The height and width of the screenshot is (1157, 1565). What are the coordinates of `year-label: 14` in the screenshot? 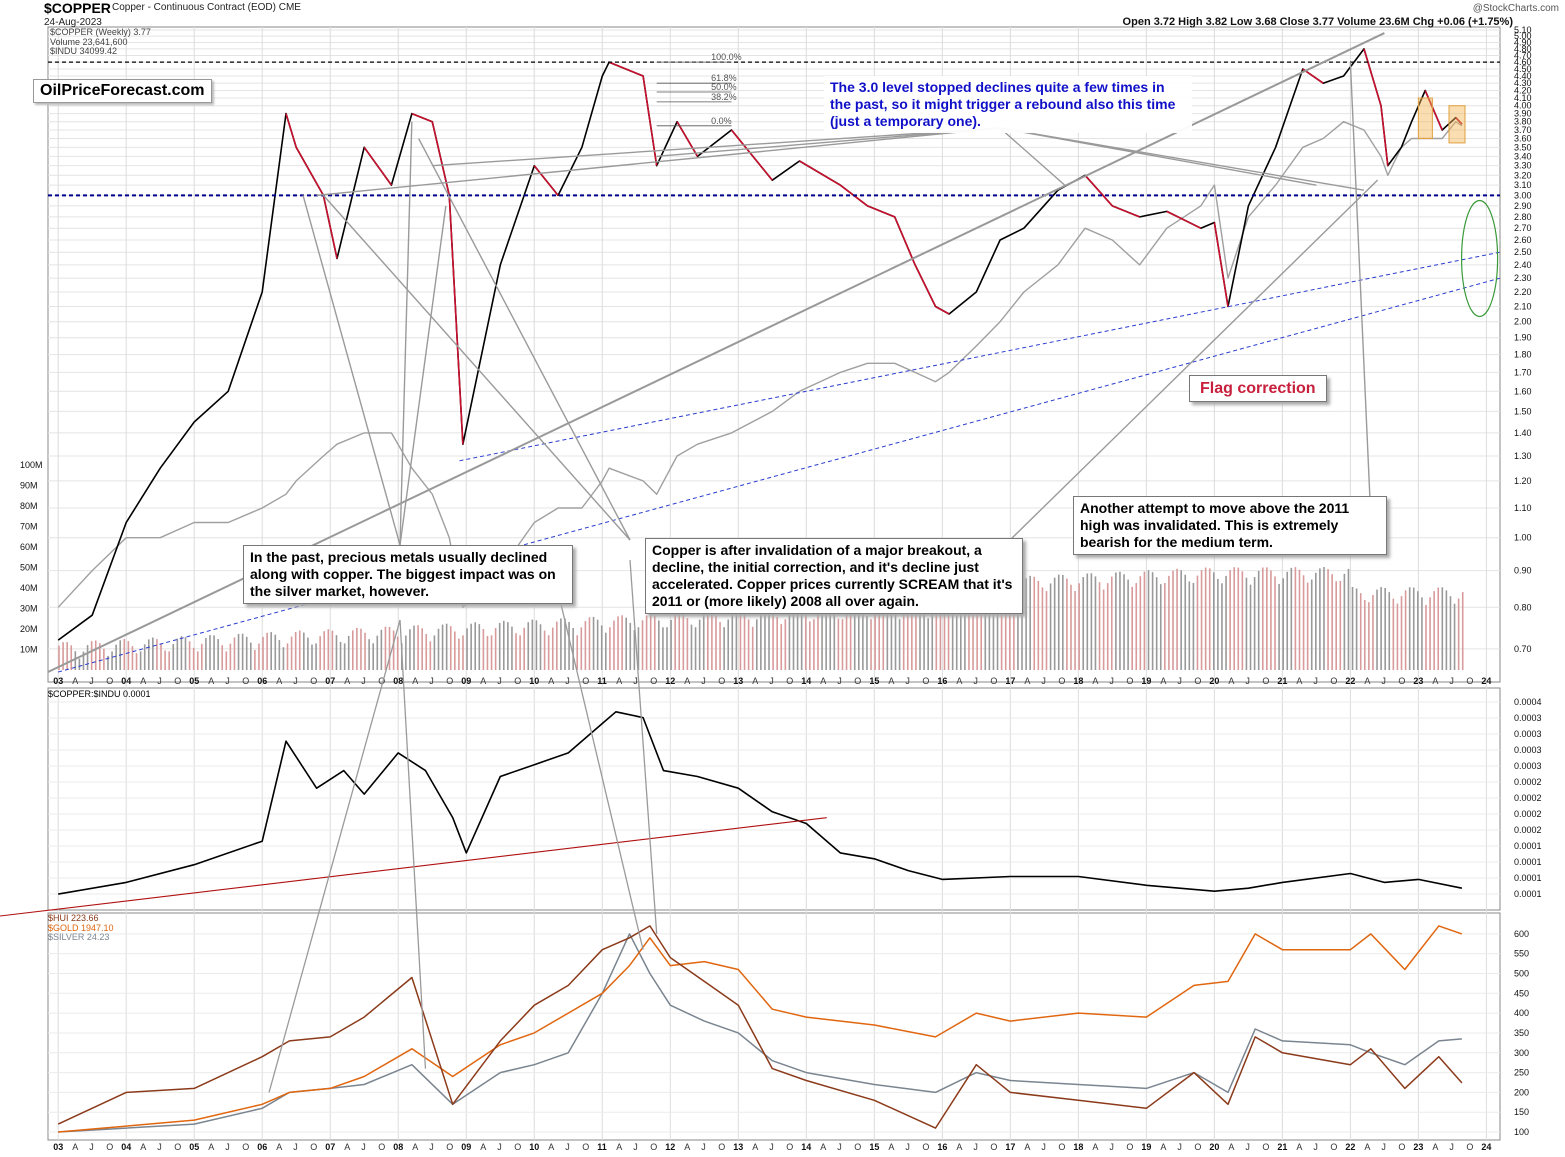 It's located at (806, 1147).